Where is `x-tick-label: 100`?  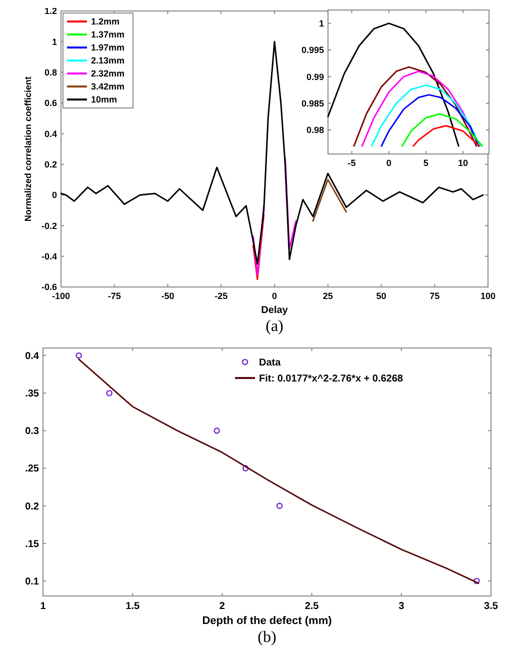
x-tick-label: 100 is located at coordinates (488, 296).